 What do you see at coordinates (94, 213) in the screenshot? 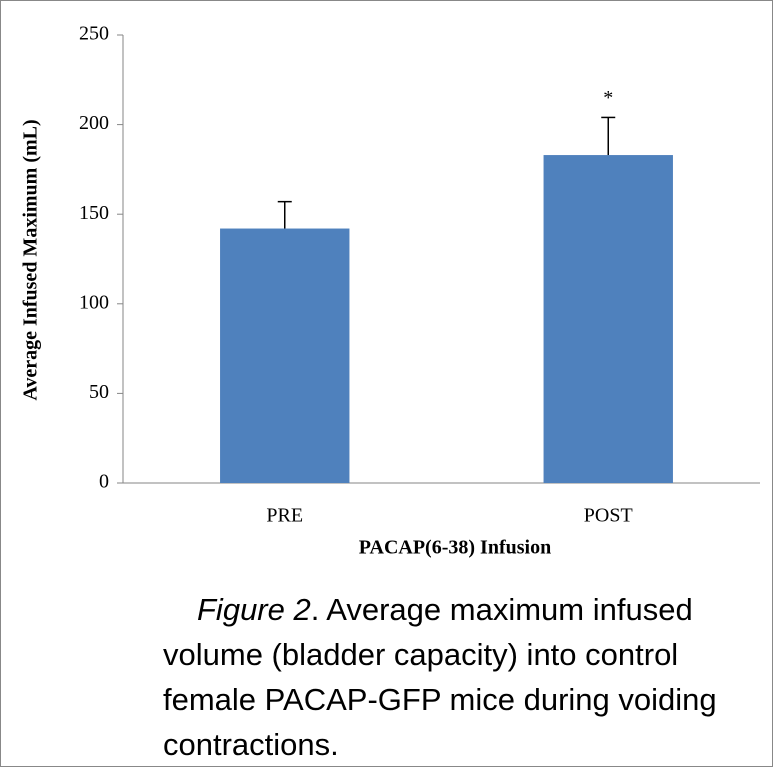
I see `y-tick-label: 150` at bounding box center [94, 213].